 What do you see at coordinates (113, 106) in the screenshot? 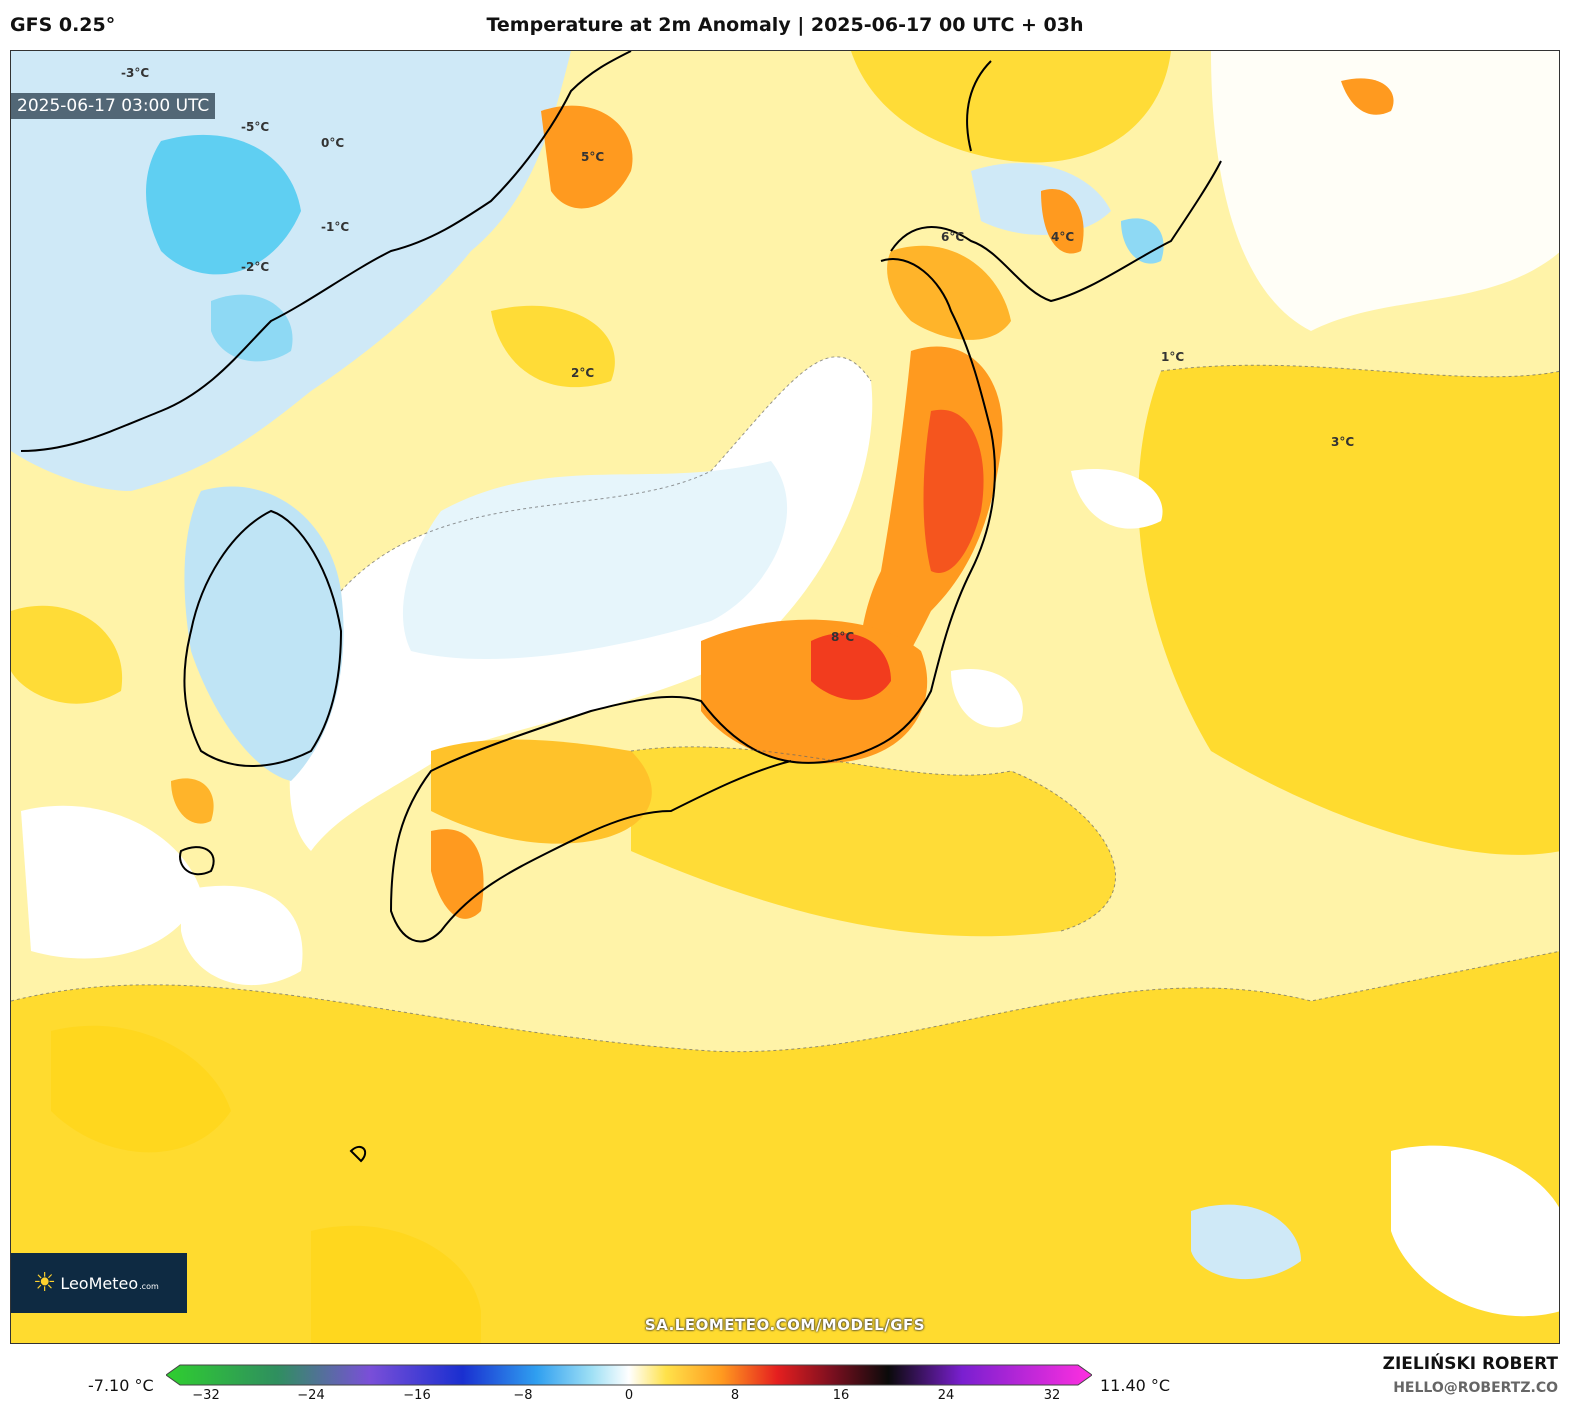
I see `valid-time-label: 2025-06-17 03:00 UTC` at bounding box center [113, 106].